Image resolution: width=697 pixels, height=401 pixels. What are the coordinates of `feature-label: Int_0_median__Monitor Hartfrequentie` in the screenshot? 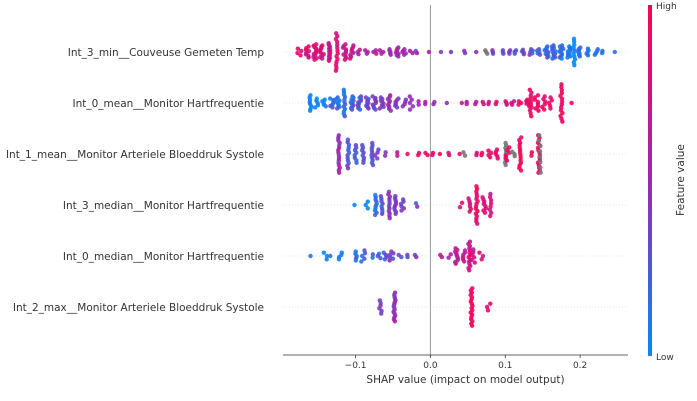 It's located at (163, 257).